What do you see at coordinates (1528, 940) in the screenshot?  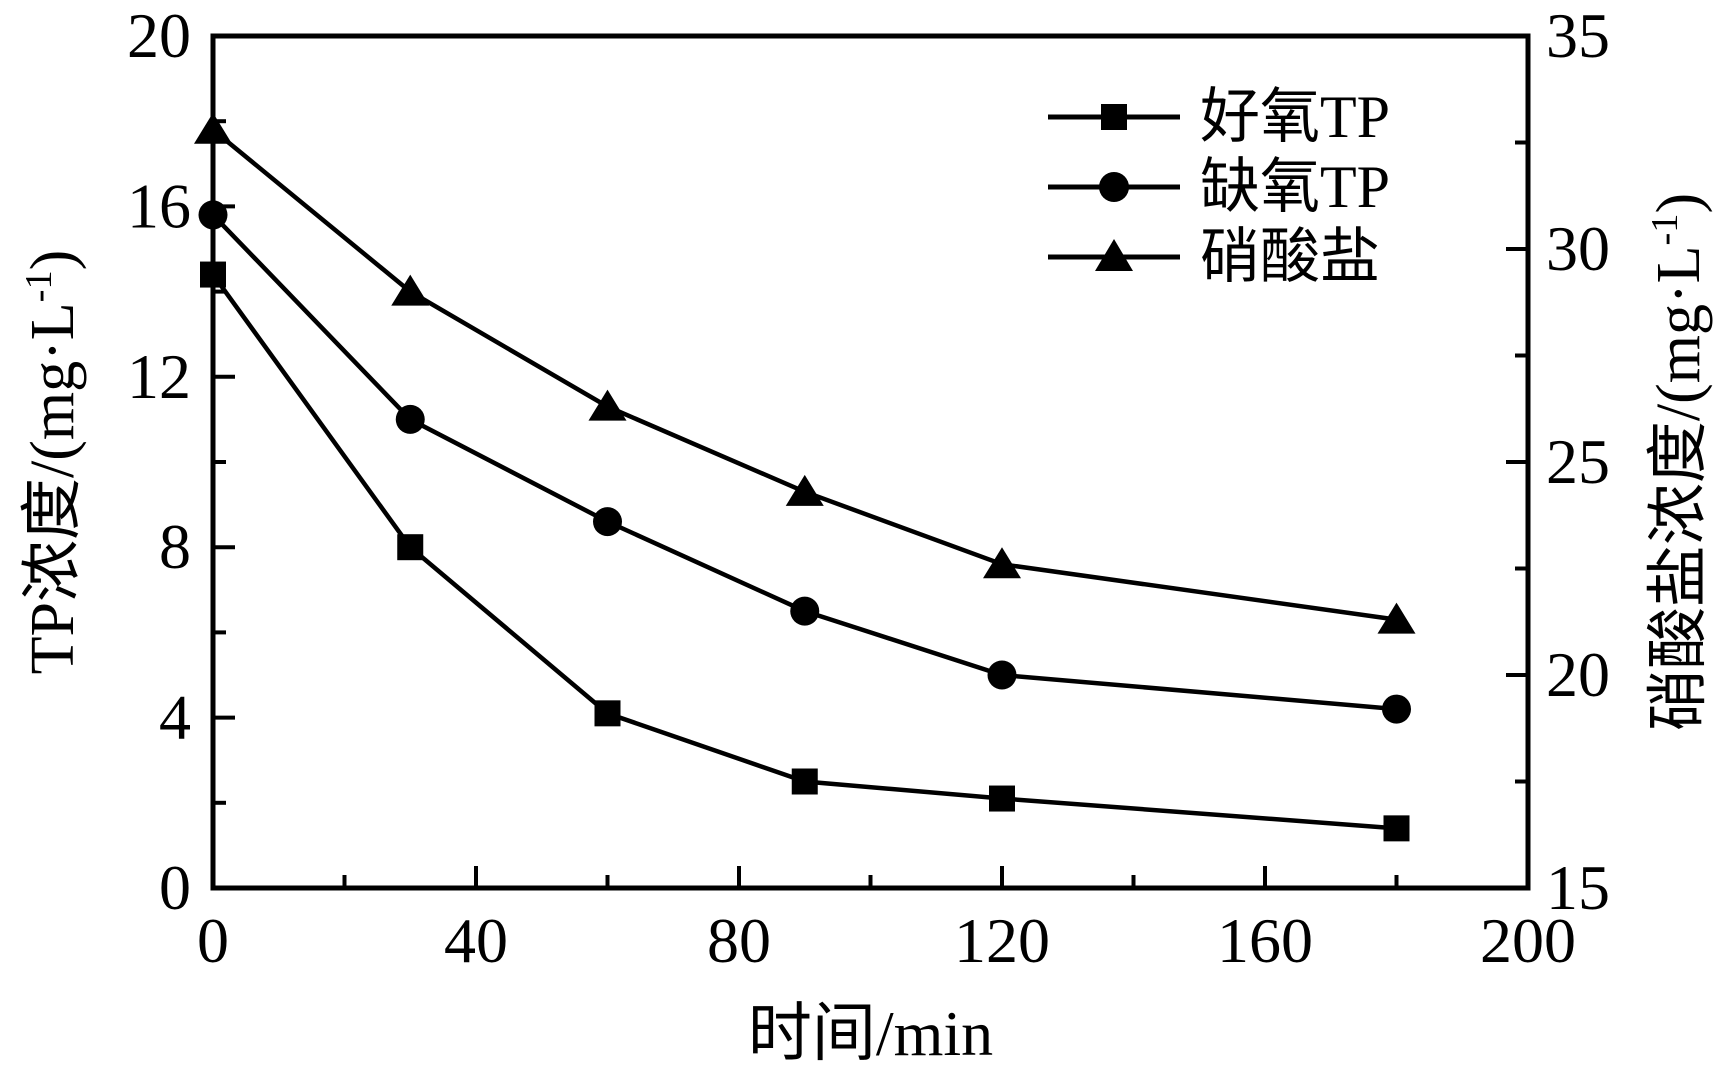 I see `x-tick-label: 200` at bounding box center [1528, 940].